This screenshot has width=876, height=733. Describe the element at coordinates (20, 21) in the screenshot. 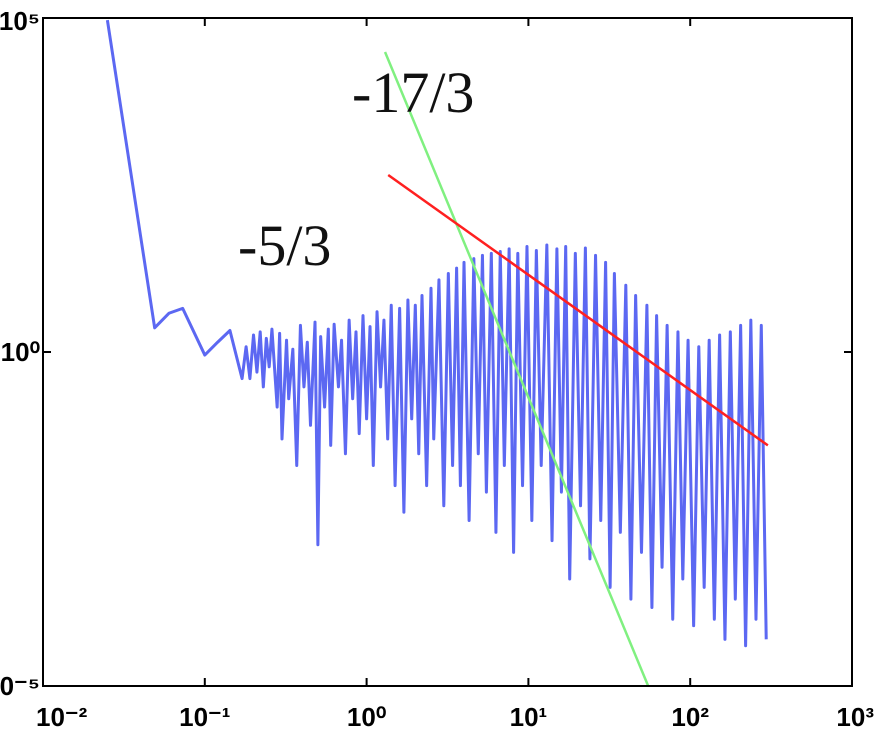

I see `y-tick-label: 10⁵` at that location.